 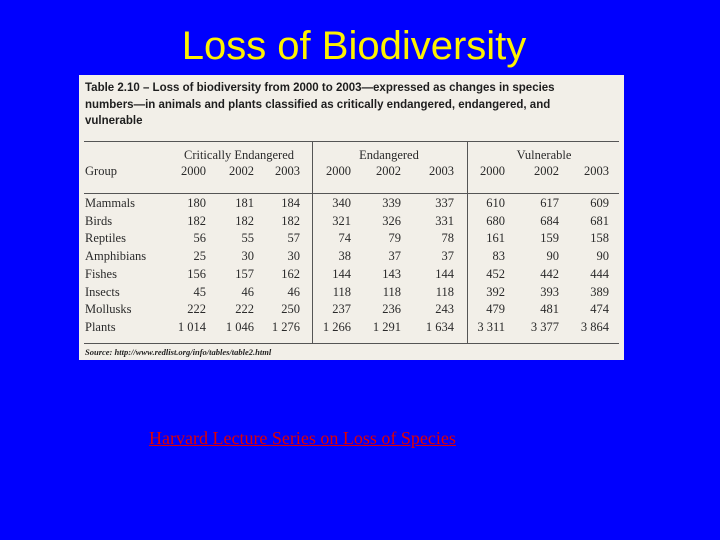 I want to click on table-cell: 162, so click(x=290, y=273).